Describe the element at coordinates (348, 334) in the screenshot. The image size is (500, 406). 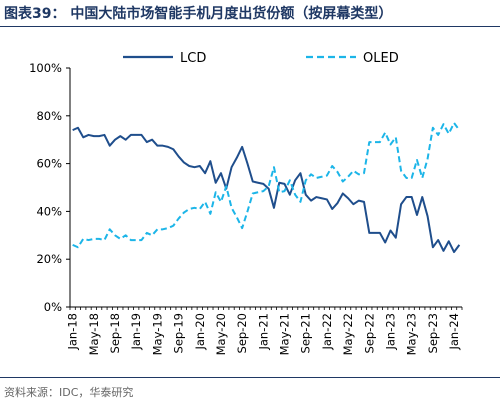
I see `x-tick-label: May-22` at that location.